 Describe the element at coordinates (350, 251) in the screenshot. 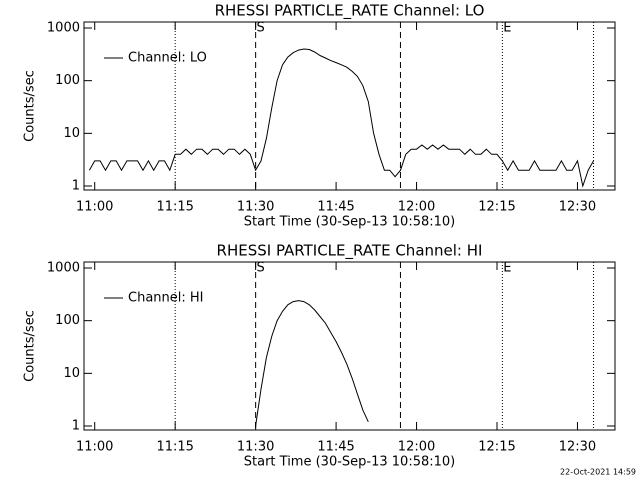

I see `chart-title: RHESSI PARTICLE_RATE Channel: HI` at that location.